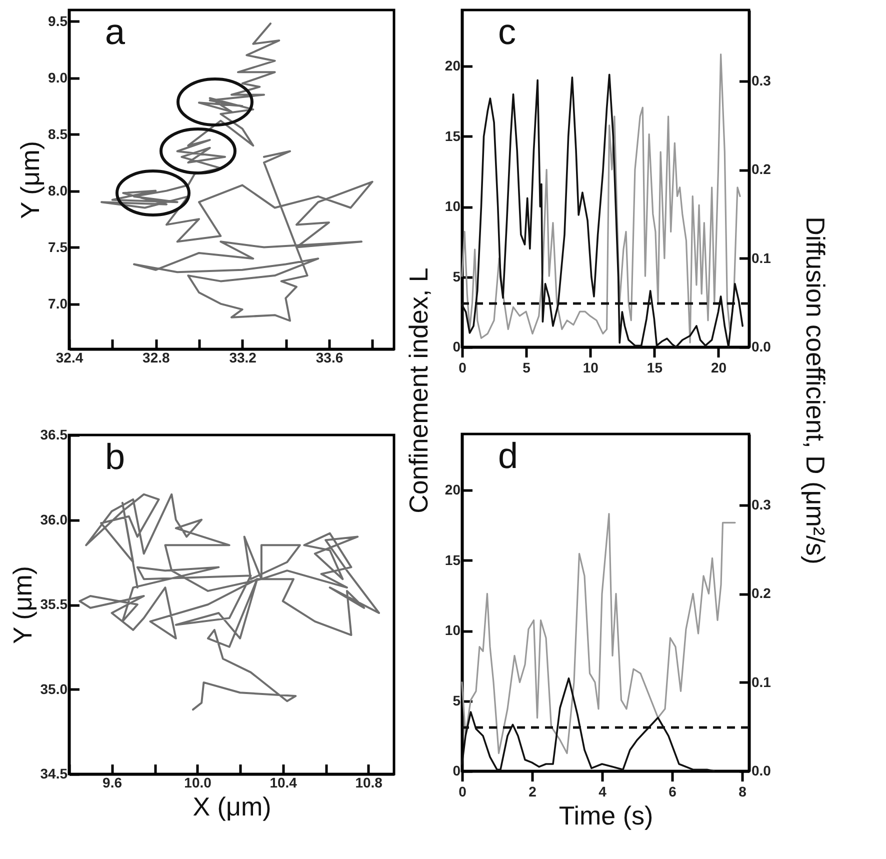 This screenshot has height=859, width=886. What do you see at coordinates (54, 434) in the screenshot?
I see `y-tick-label: 36.5` at bounding box center [54, 434].